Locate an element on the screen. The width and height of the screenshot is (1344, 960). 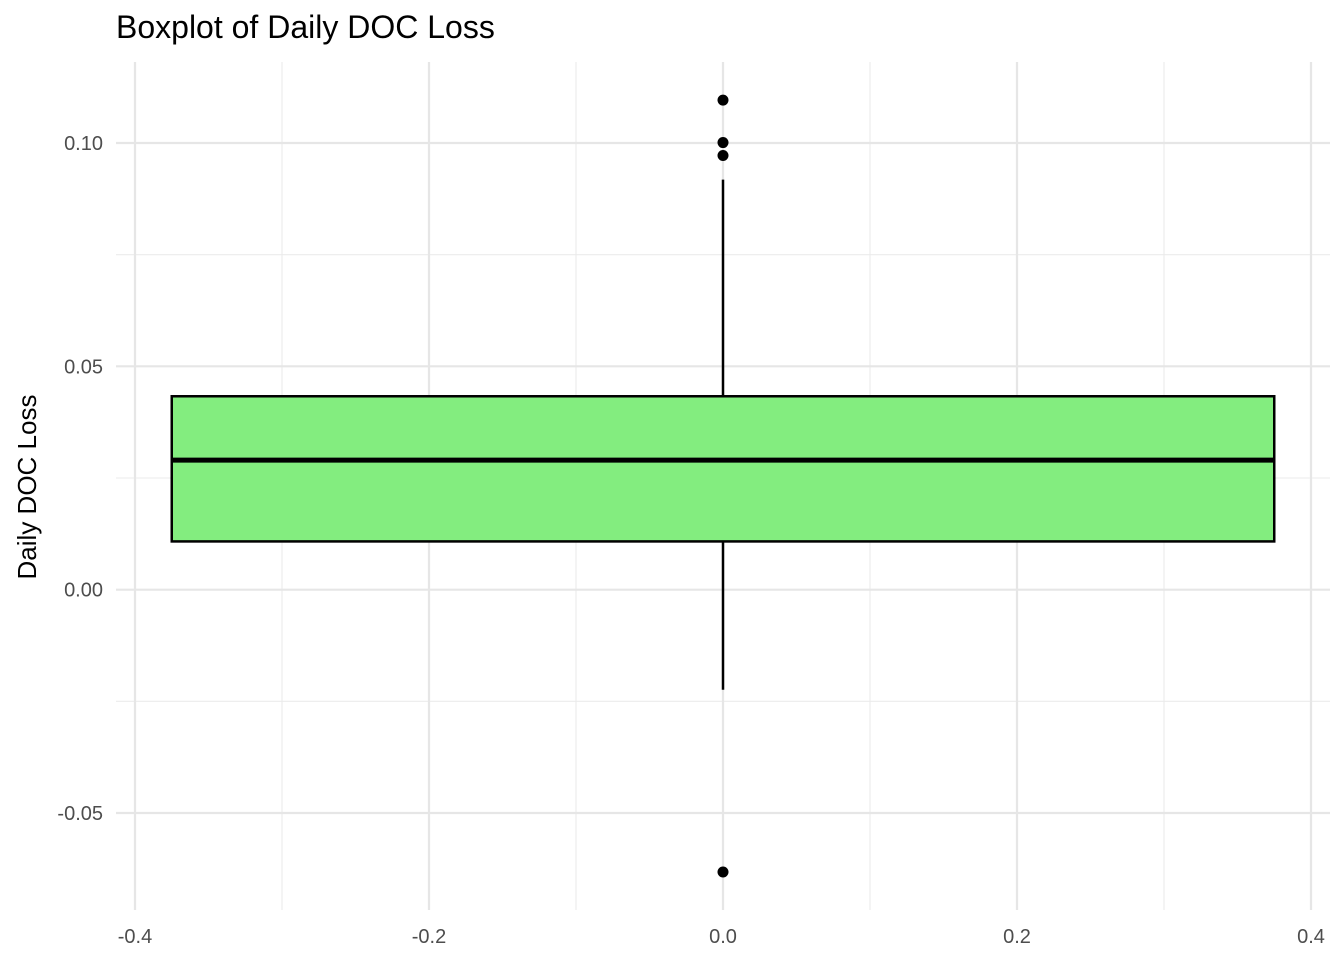
outlier-points is located at coordinates (723, 486).